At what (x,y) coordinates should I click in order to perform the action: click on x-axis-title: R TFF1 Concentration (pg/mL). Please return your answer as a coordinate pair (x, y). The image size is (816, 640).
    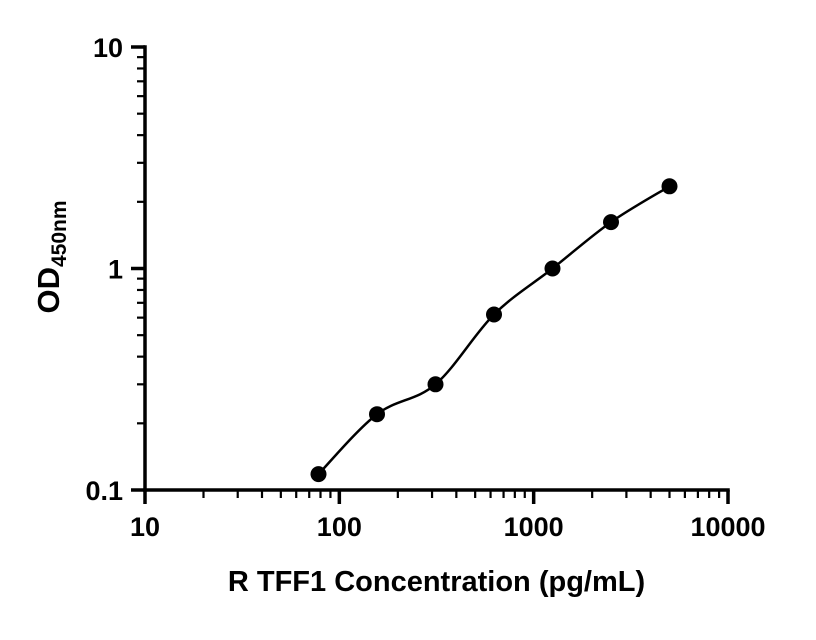
    Looking at the image, I should click on (436, 582).